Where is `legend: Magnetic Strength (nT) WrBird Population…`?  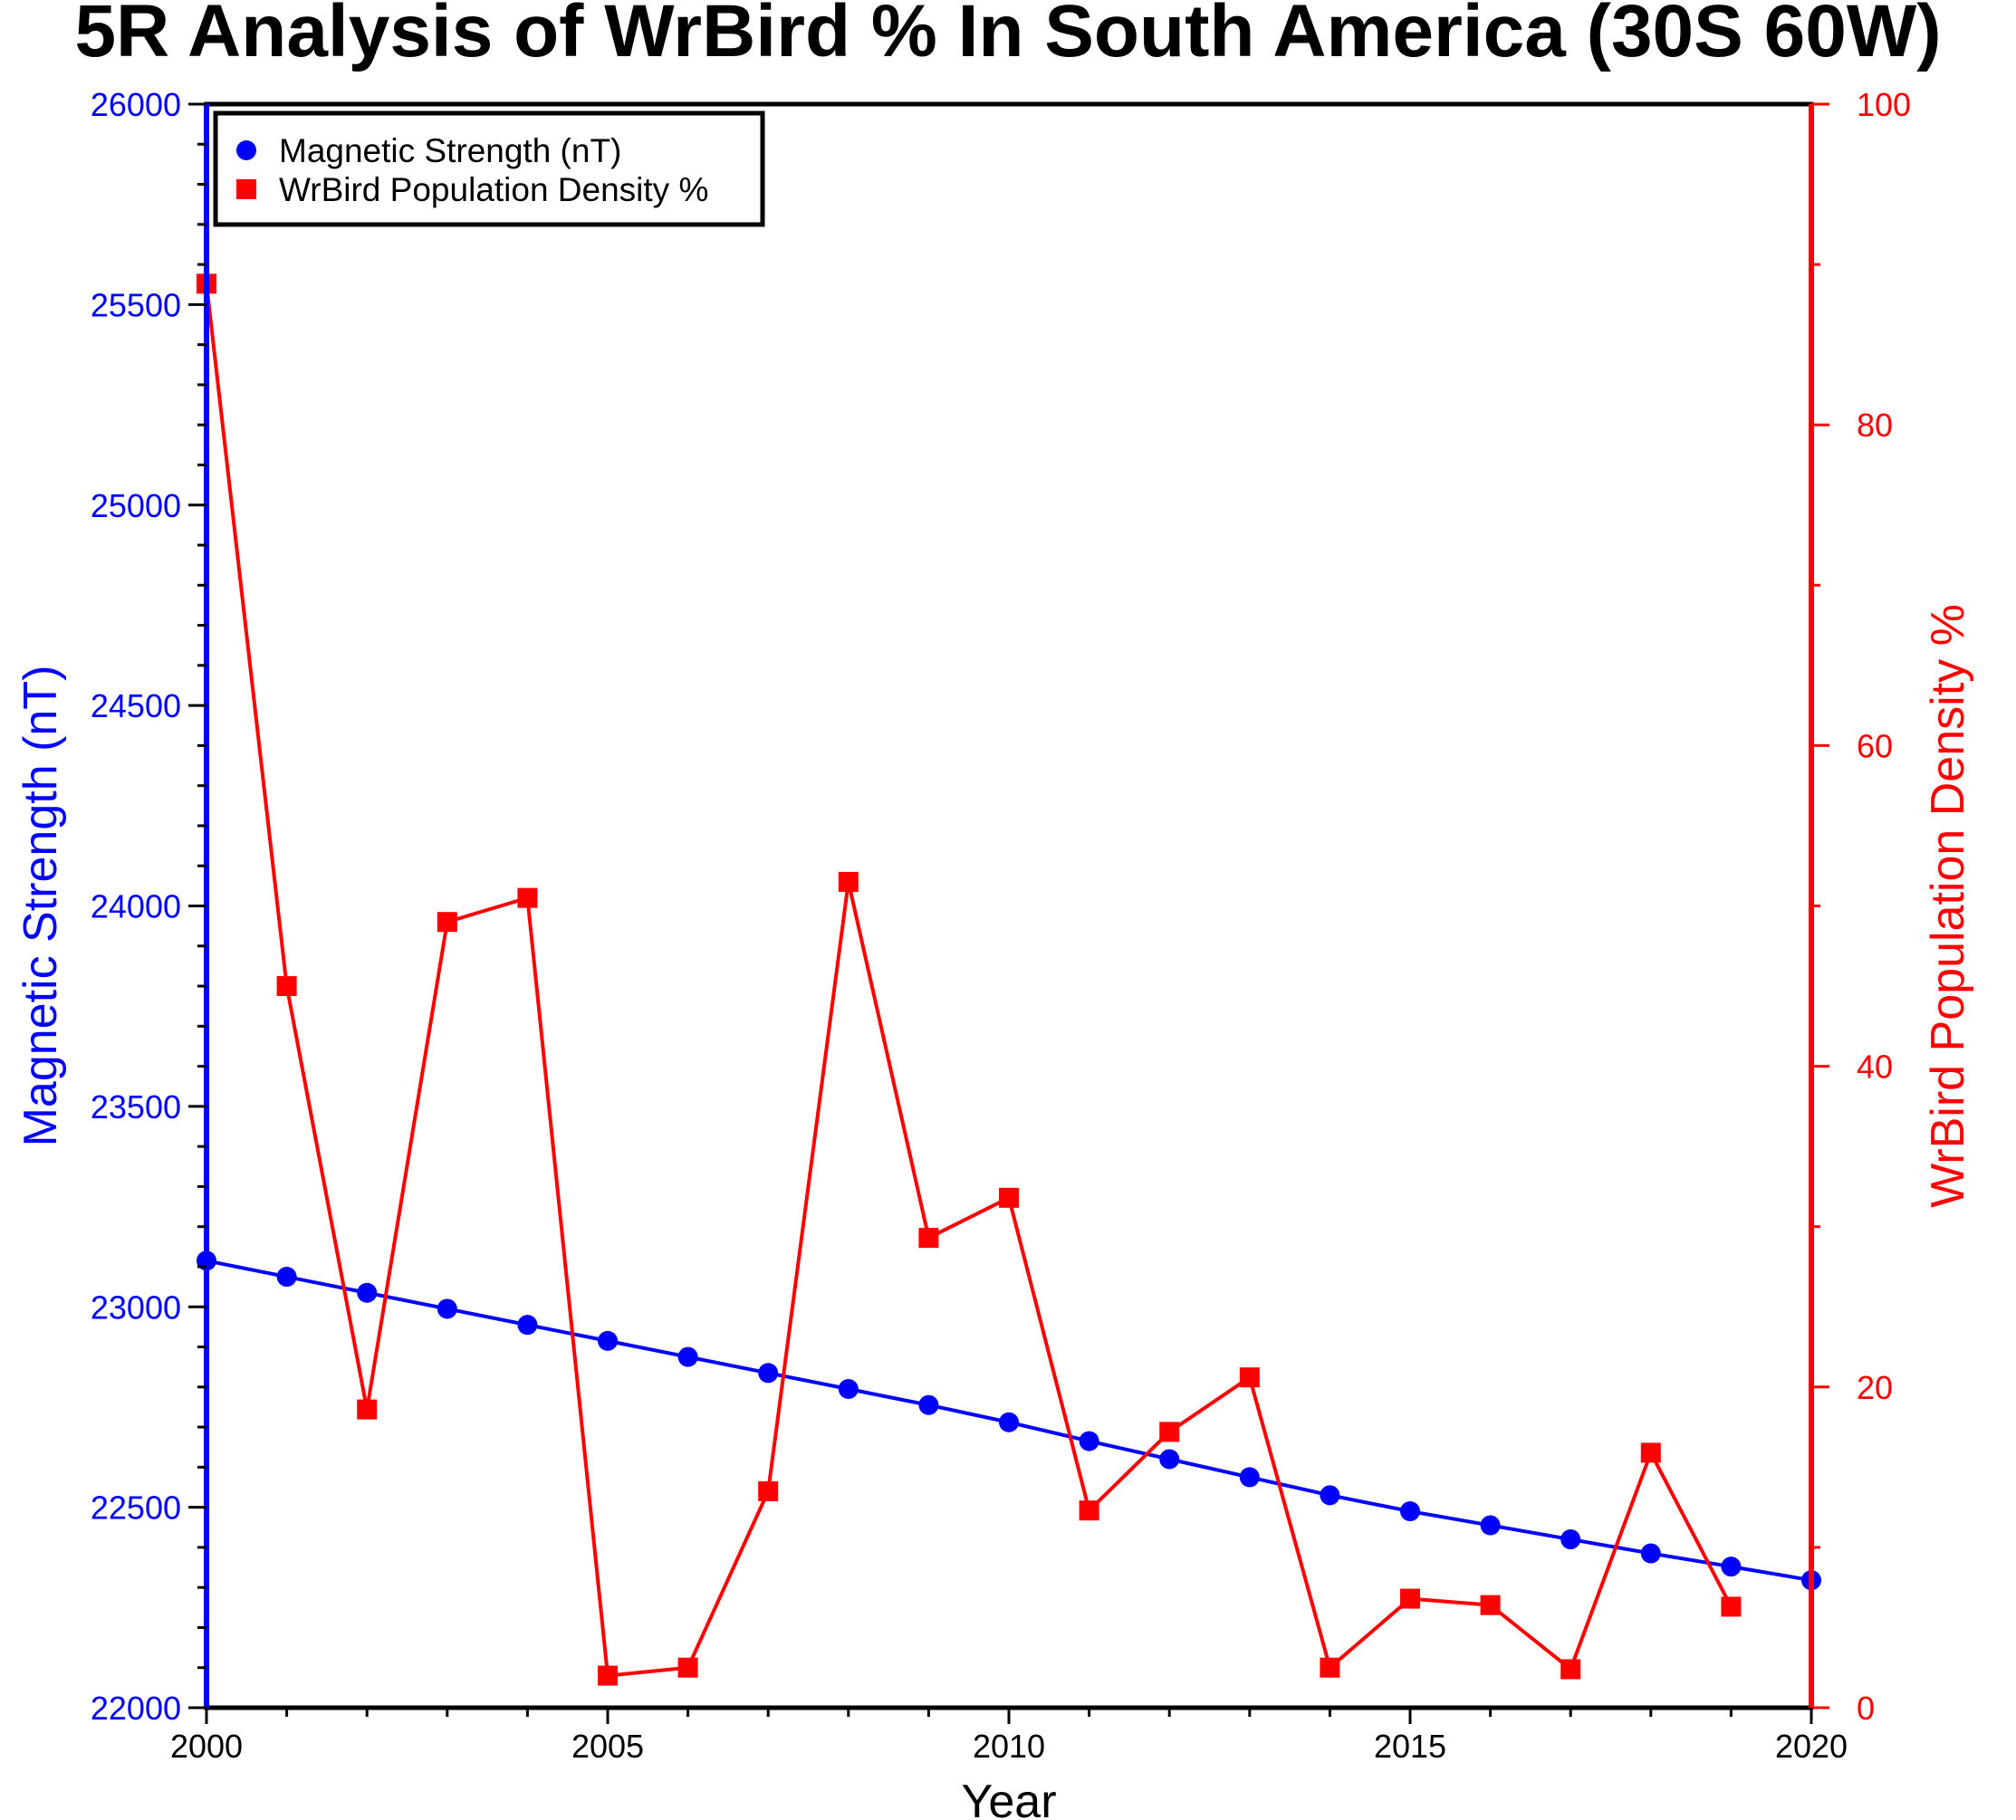 legend: Magnetic Strength (nT) WrBird Population… is located at coordinates (489, 168).